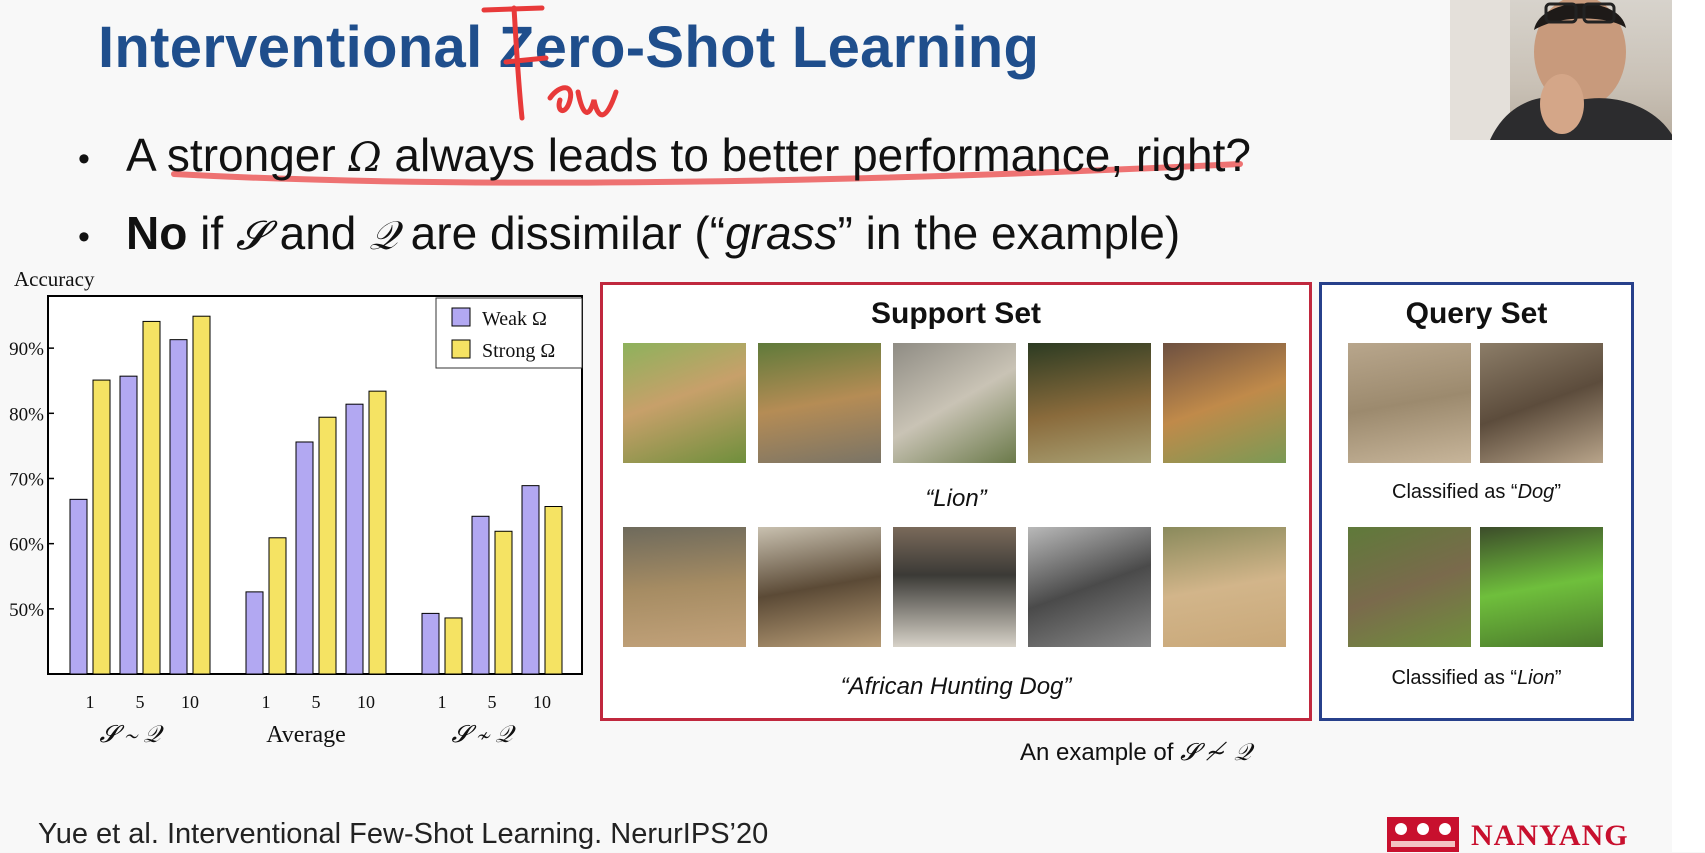 This screenshot has width=1705, height=853. Describe the element at coordinates (1476, 678) in the screenshot. I see `lion-classification-caption: Classified as “Lion”` at that location.